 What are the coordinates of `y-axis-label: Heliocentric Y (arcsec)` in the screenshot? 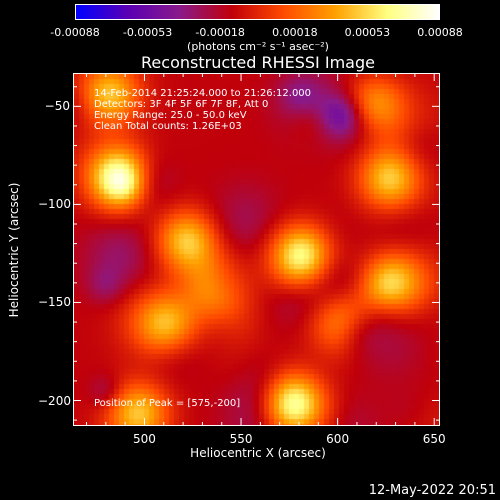 It's located at (14, 250).